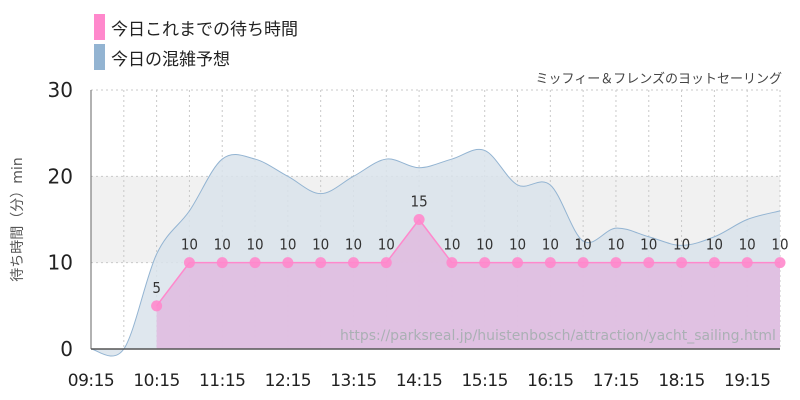  I want to click on legend-item-forecast: 今日の混雑予想, so click(196, 57).